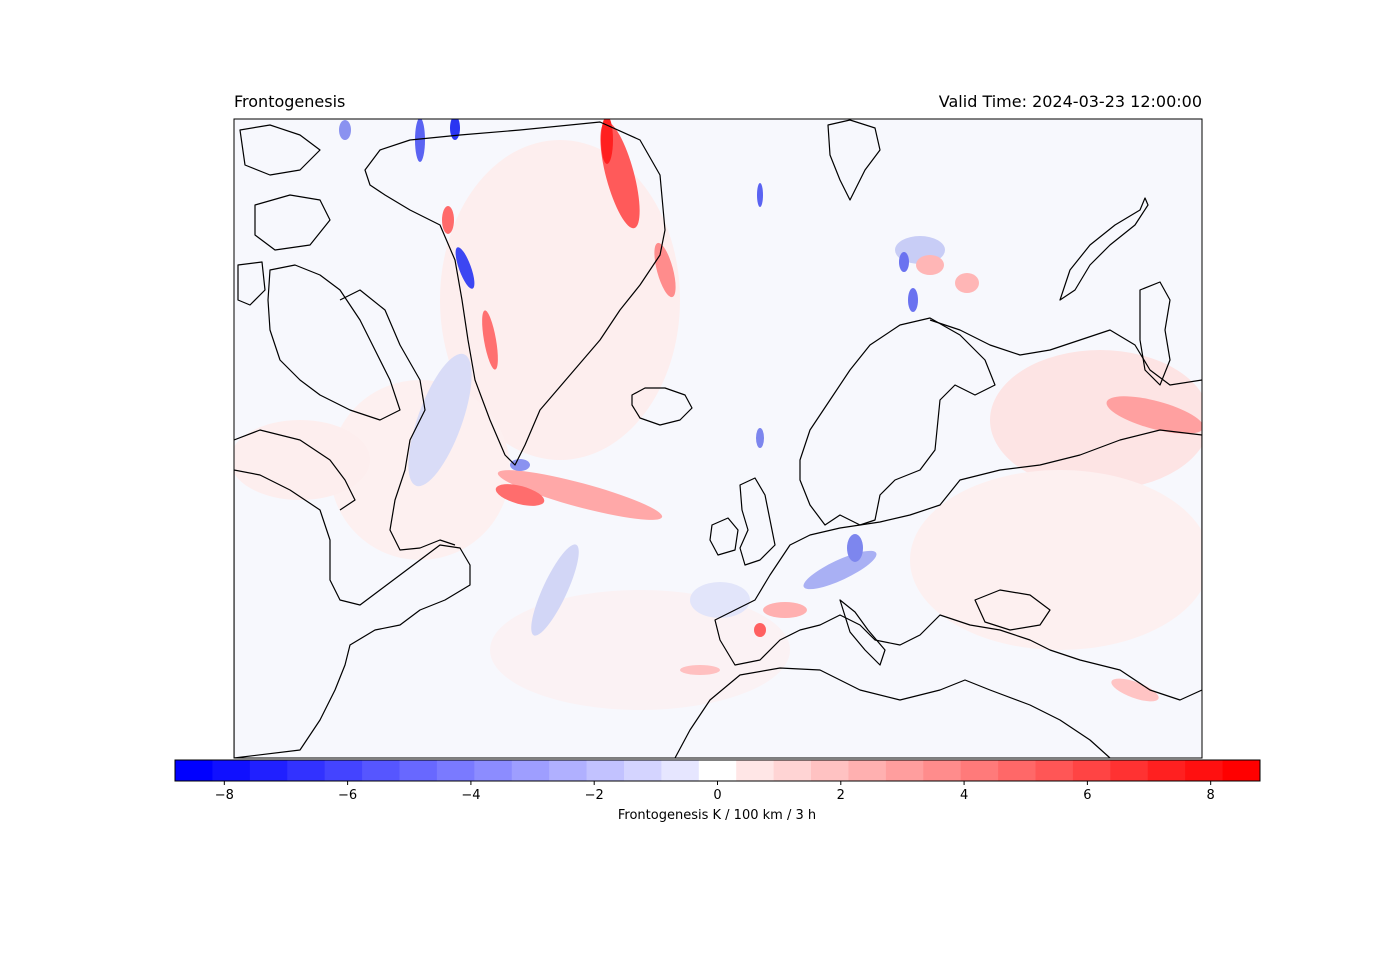 Image resolution: width=1400 pixels, height=980 pixels. I want to click on colorbar-tick-label: 8, so click(1210, 795).